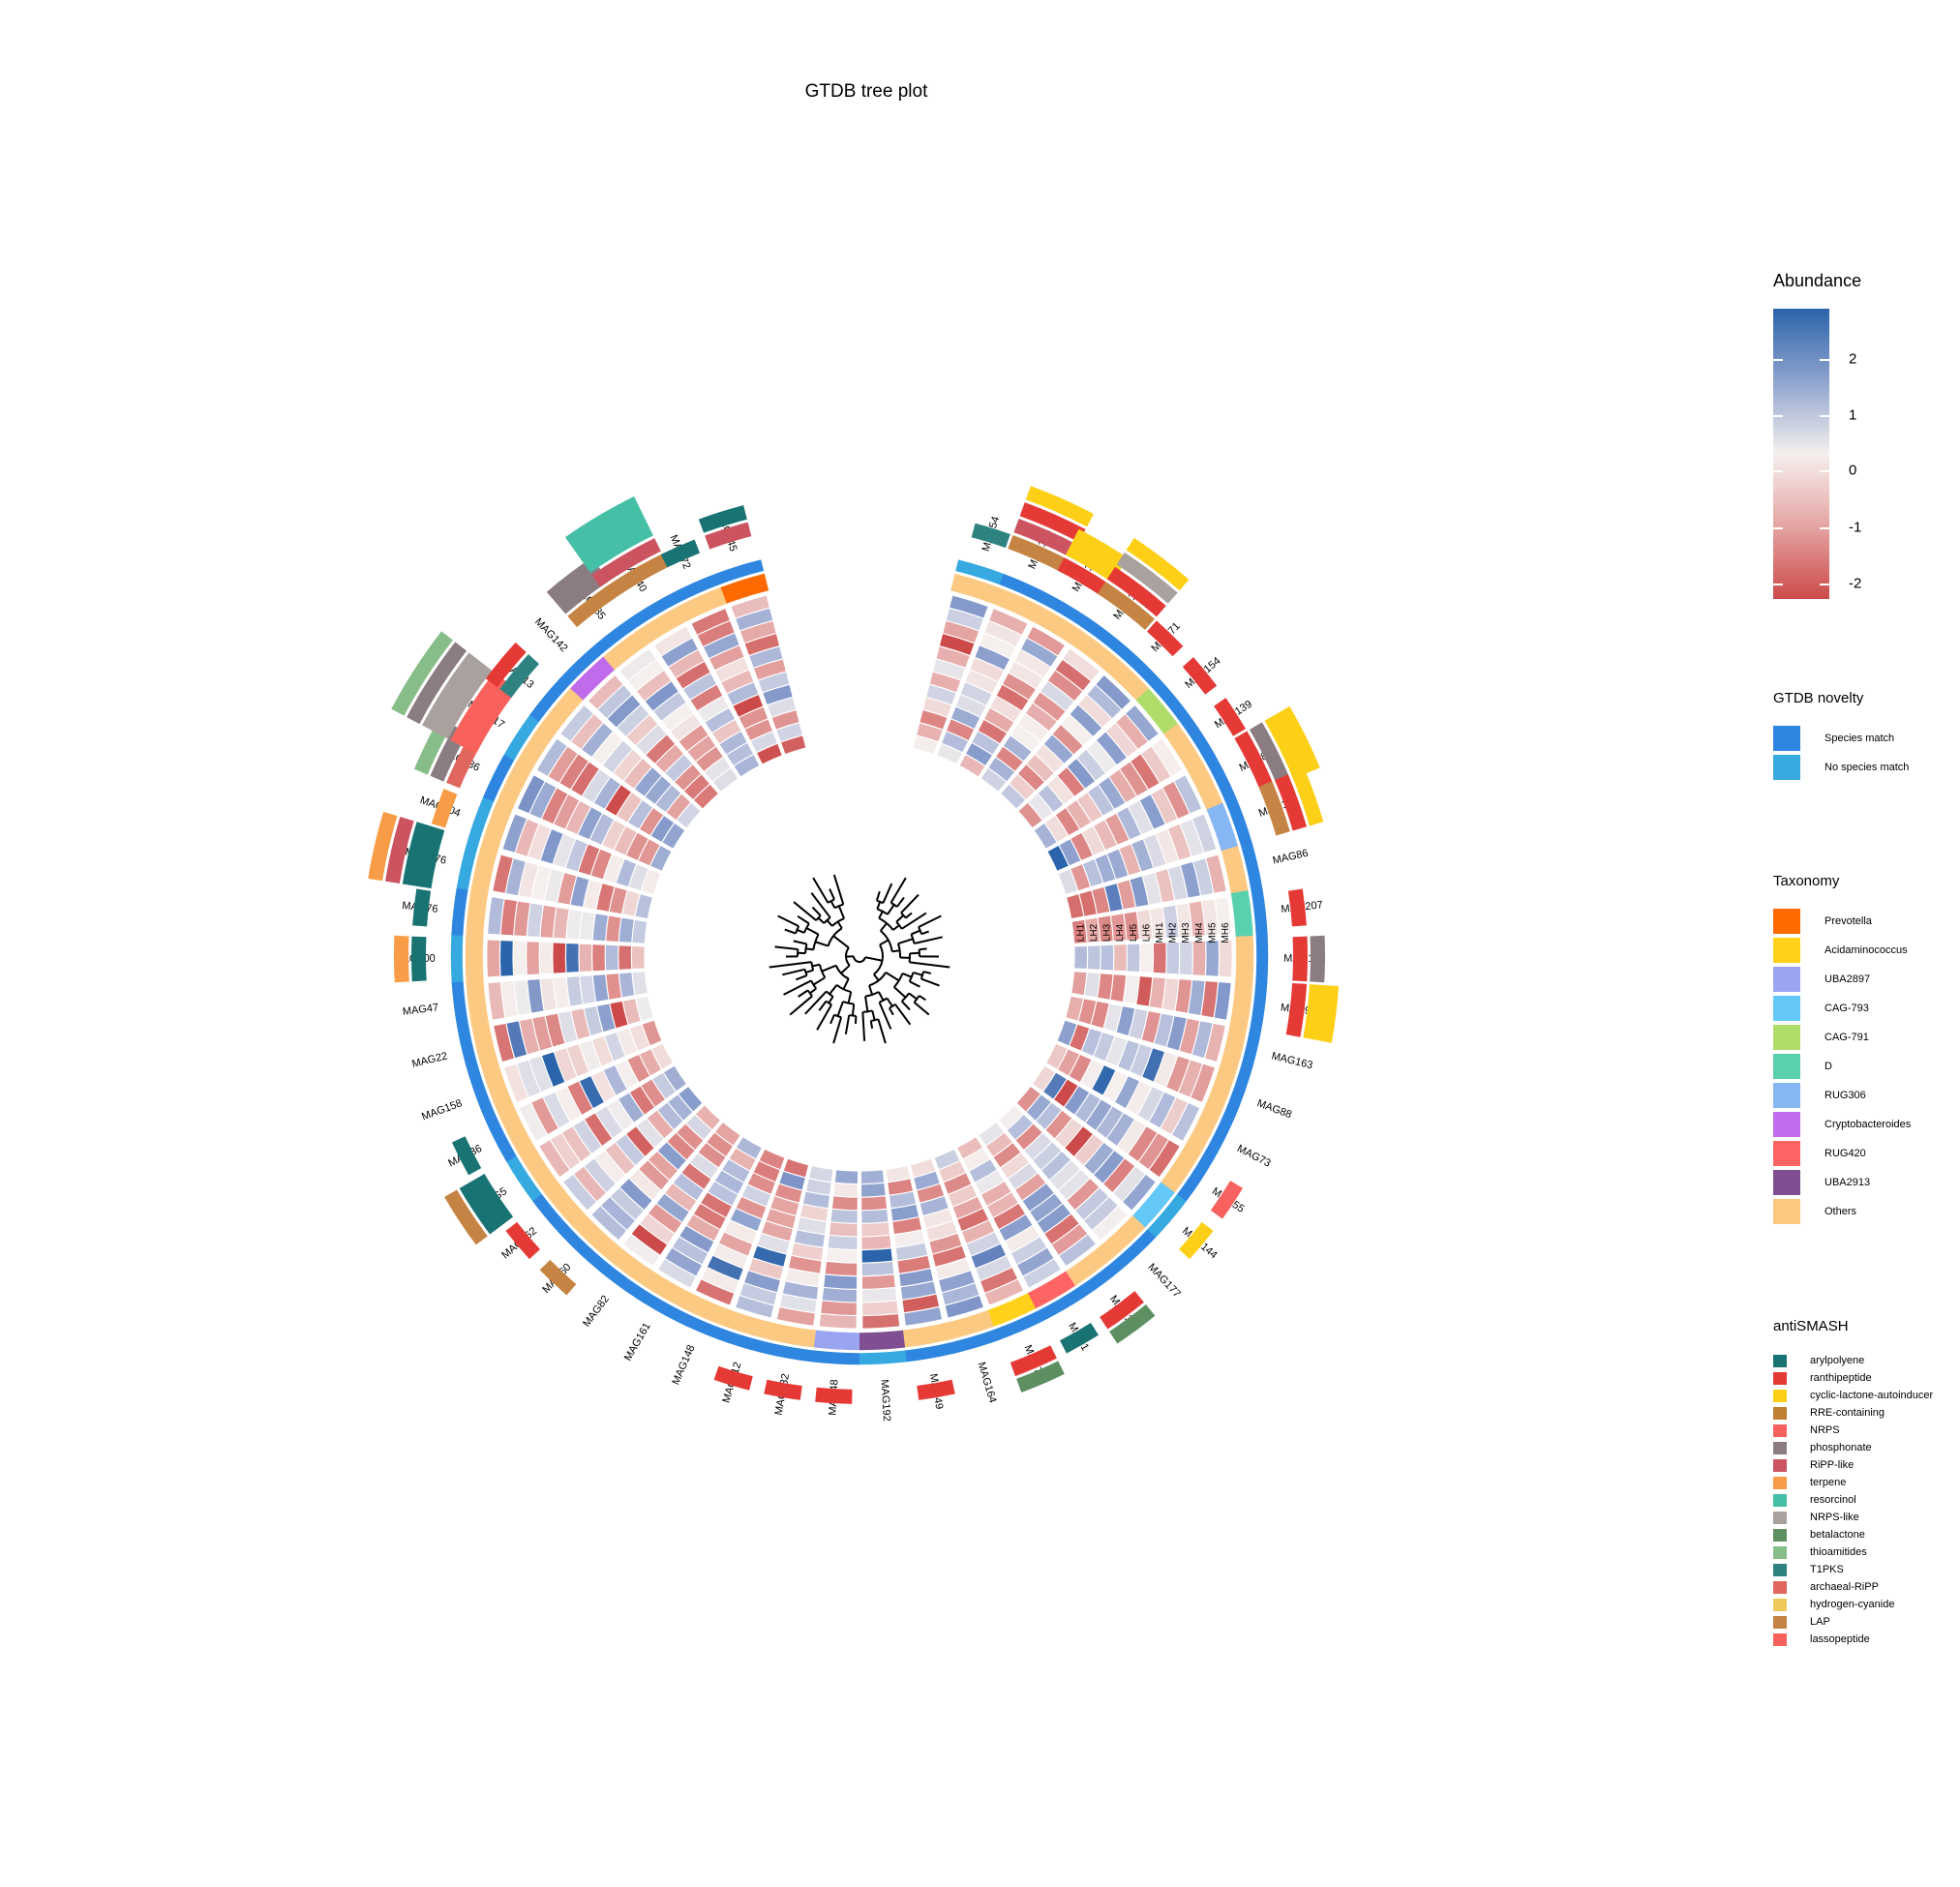 The width and height of the screenshot is (1960, 1887). Describe the element at coordinates (1853, 1430) in the screenshot. I see `antismash-legend-item: NRPS` at that location.